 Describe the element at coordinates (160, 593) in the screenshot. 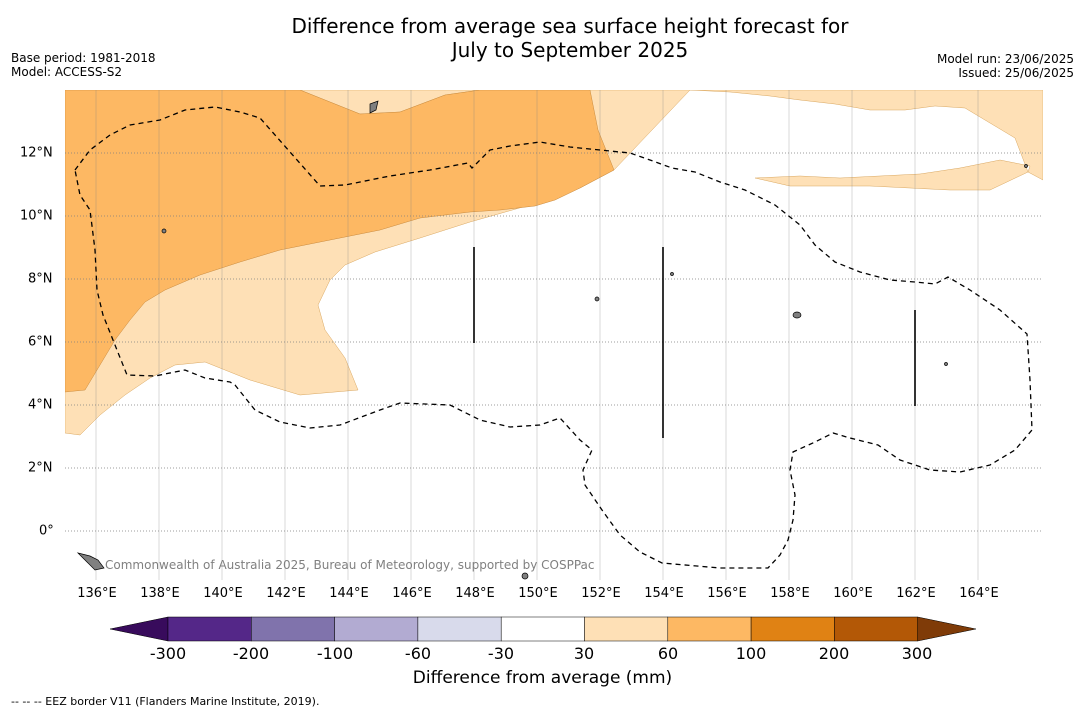

I see `lon-label: 138°E` at that location.